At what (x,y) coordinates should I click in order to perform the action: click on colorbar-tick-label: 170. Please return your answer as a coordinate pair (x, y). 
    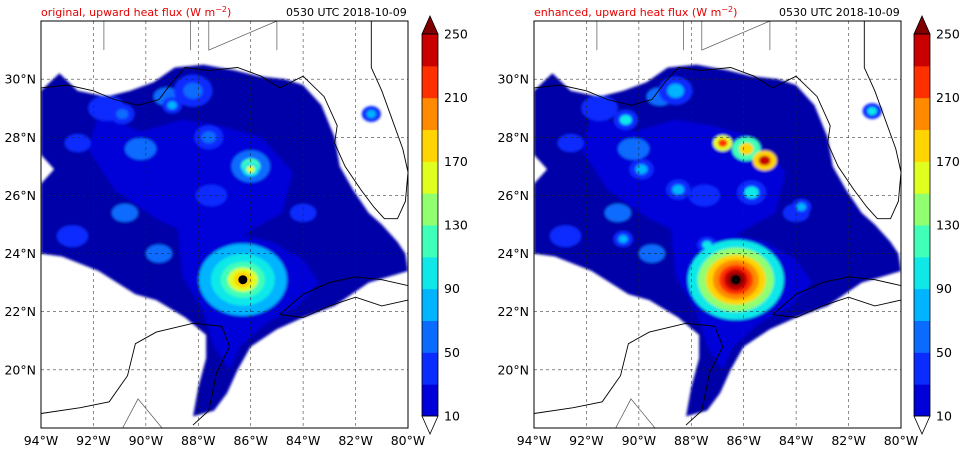
    Looking at the image, I should click on (456, 161).